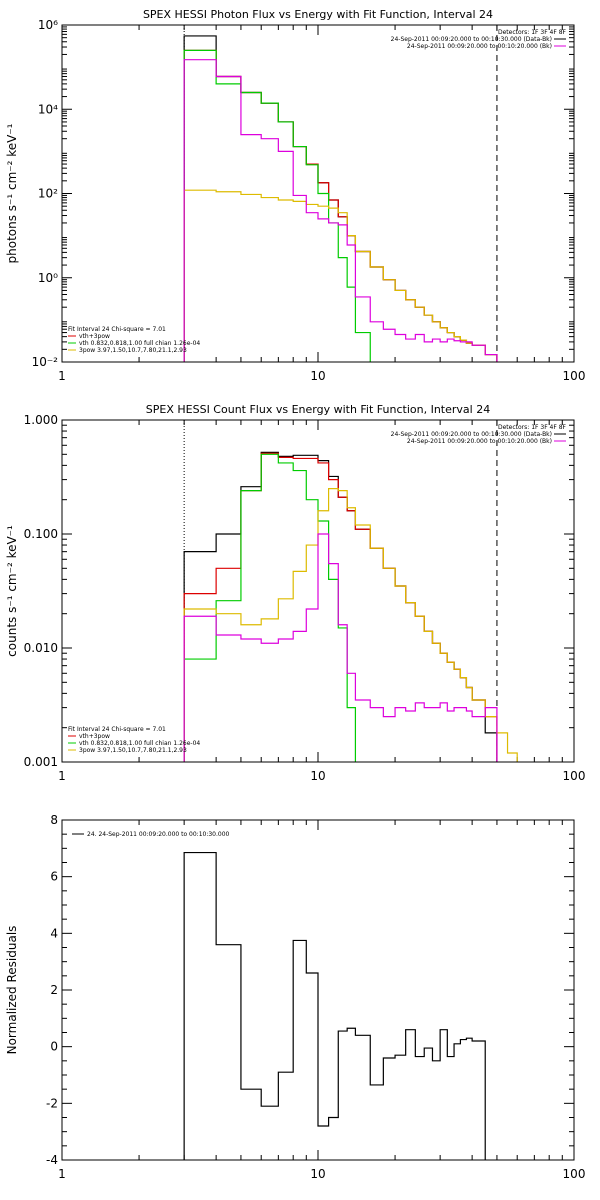 The height and width of the screenshot is (1200, 600). What do you see at coordinates (12, 193) in the screenshot?
I see `y-axis-label: photons s⁻¹ cm⁻² keV⁻¹` at bounding box center [12, 193].